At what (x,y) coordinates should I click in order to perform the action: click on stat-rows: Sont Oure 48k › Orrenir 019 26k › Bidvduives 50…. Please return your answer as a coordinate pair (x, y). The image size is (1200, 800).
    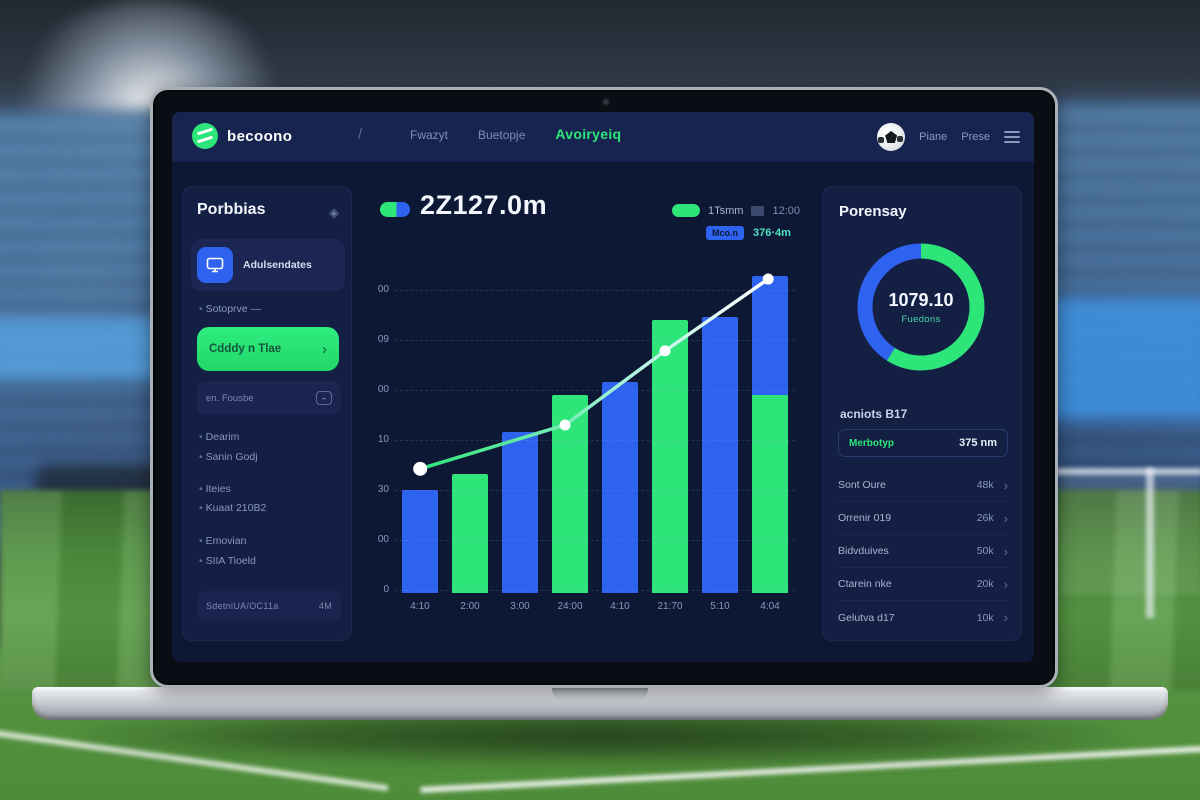
    Looking at the image, I should click on (923, 551).